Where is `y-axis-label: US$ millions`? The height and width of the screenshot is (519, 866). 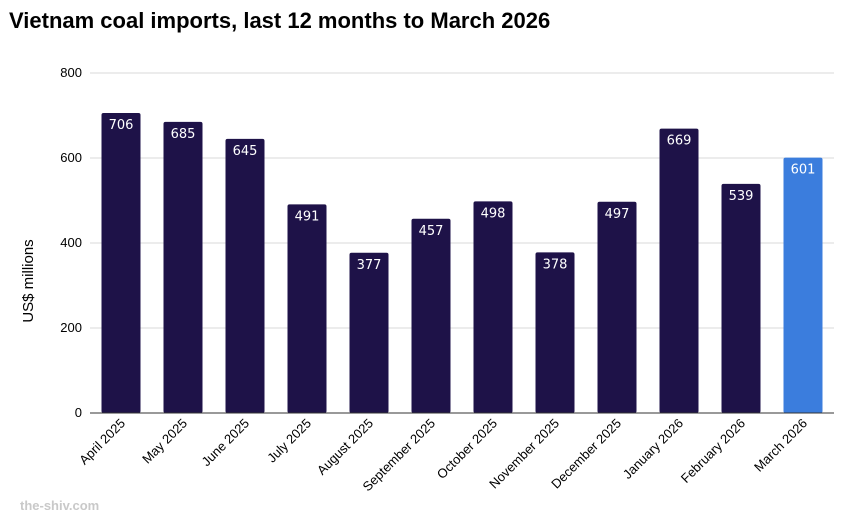
y-axis-label: US$ millions is located at coordinates (28, 280).